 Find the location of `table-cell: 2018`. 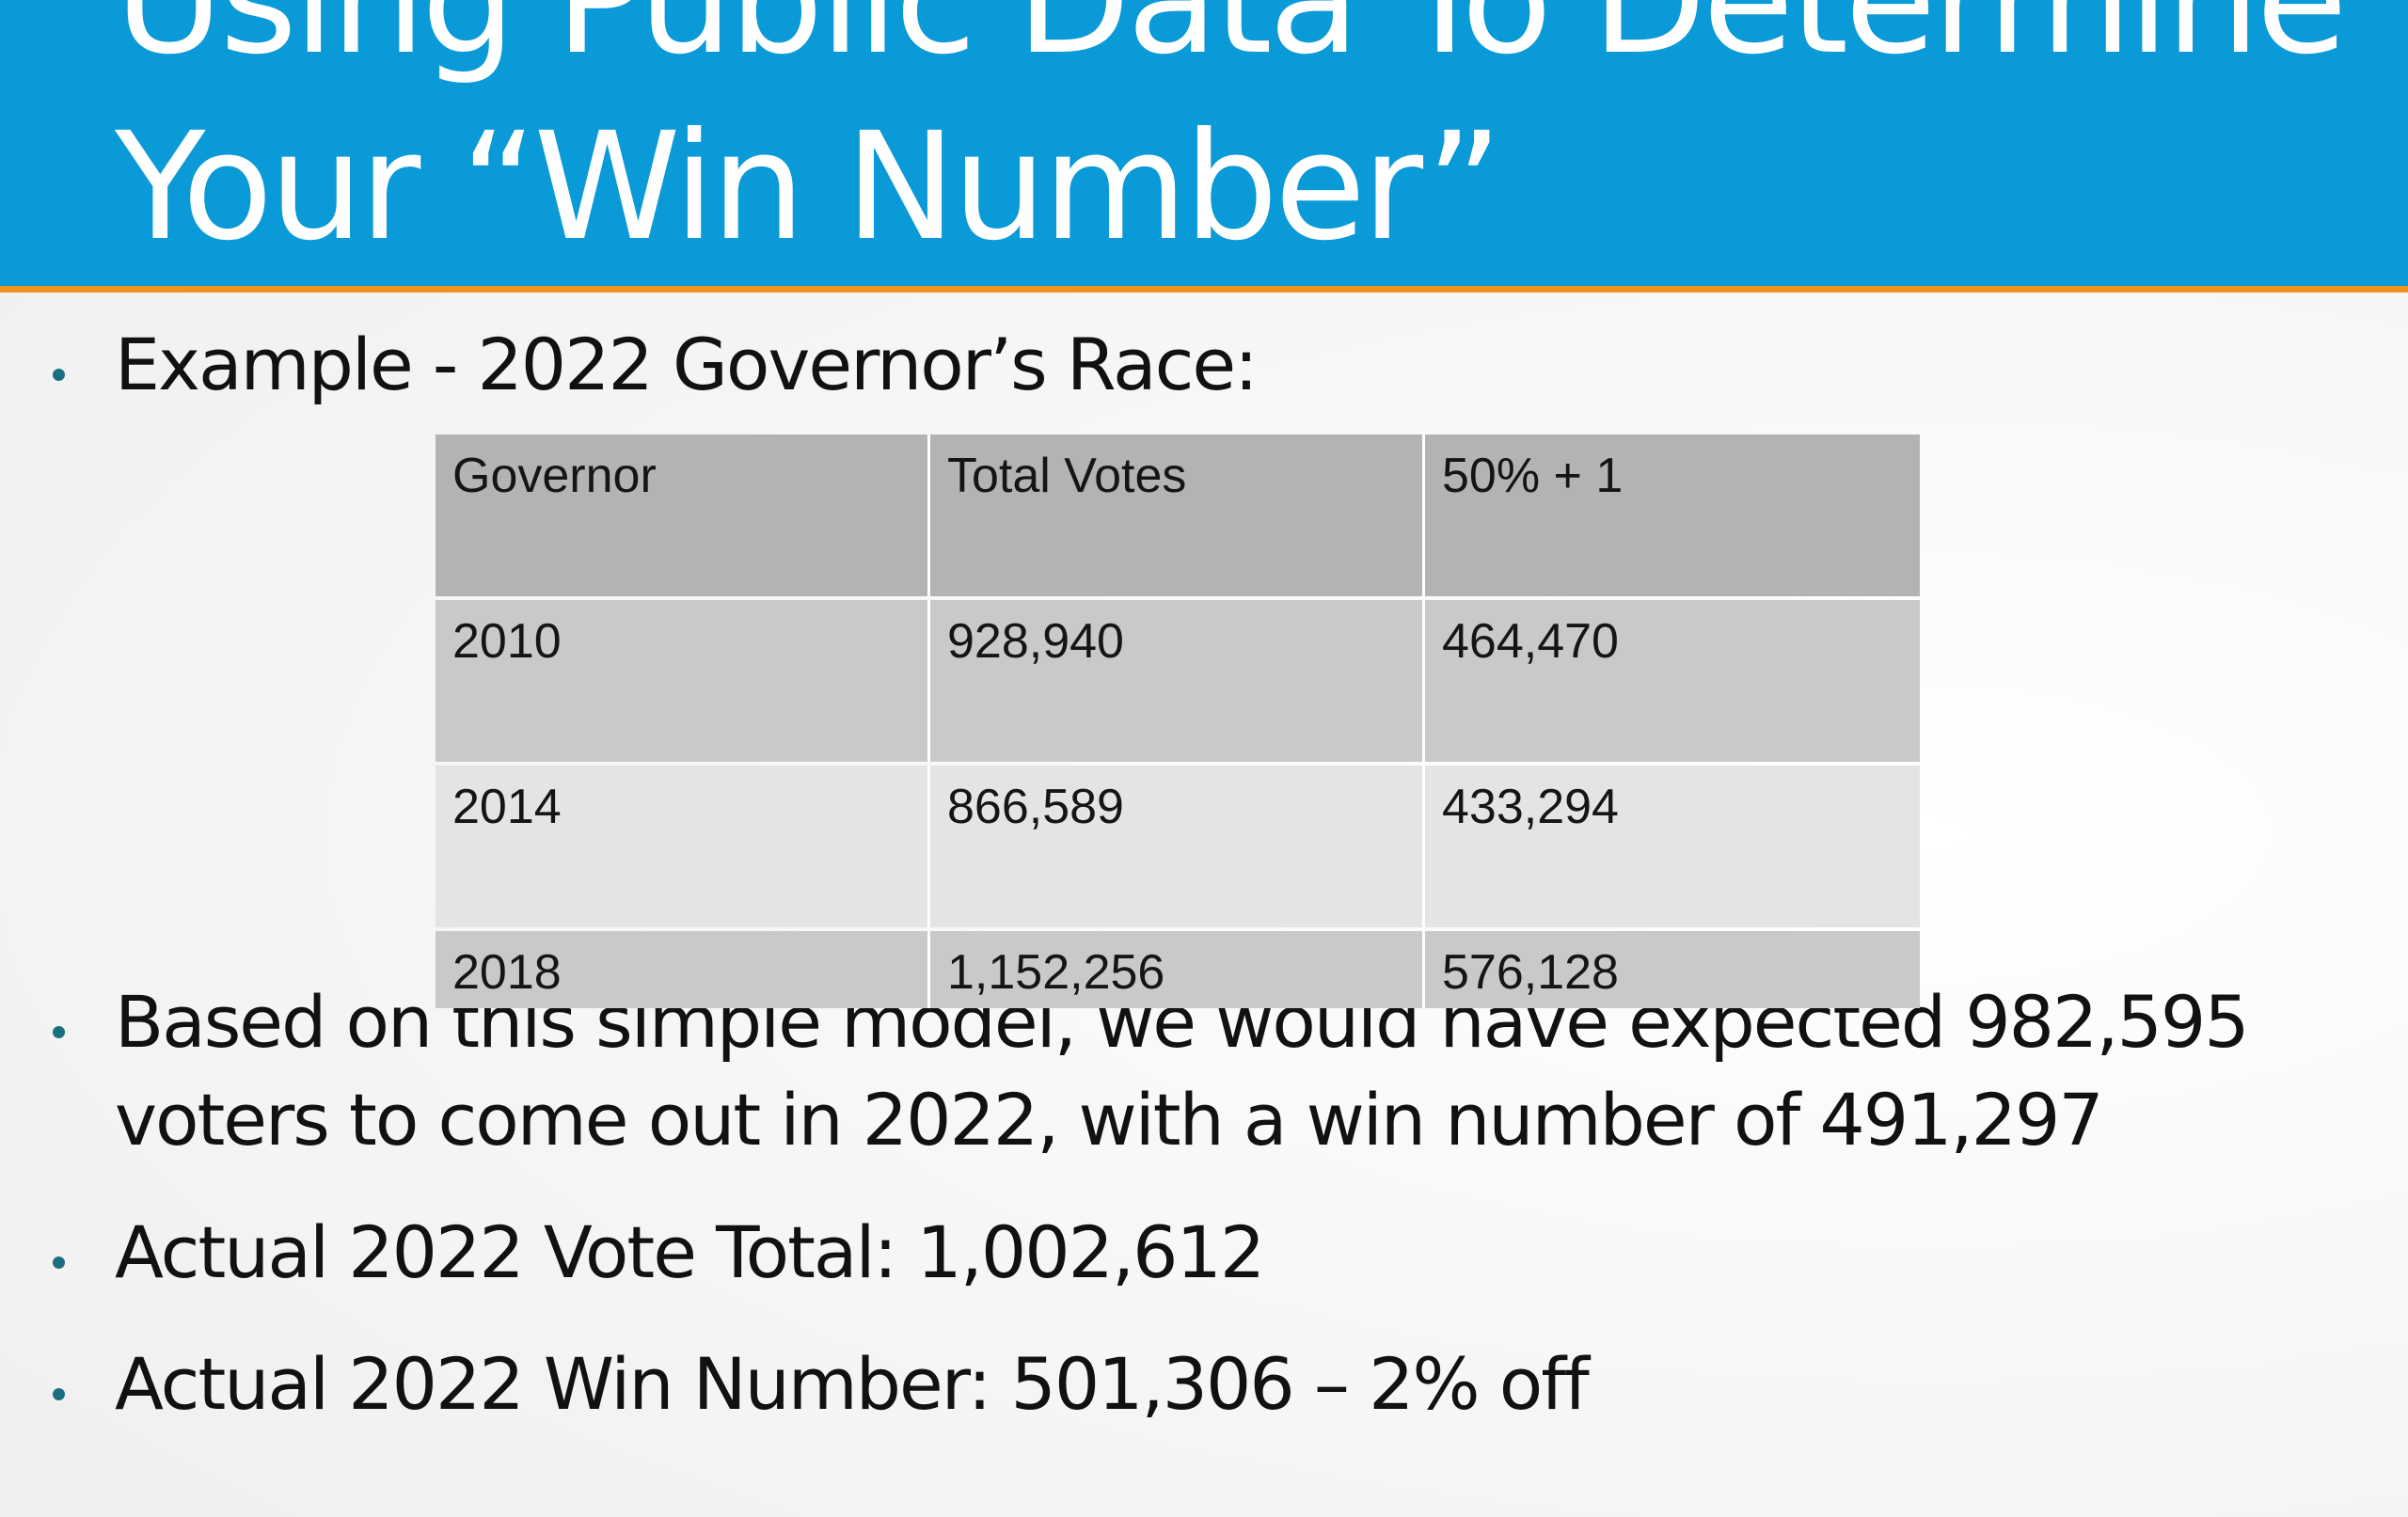

table-cell: 2018 is located at coordinates (683, 969).